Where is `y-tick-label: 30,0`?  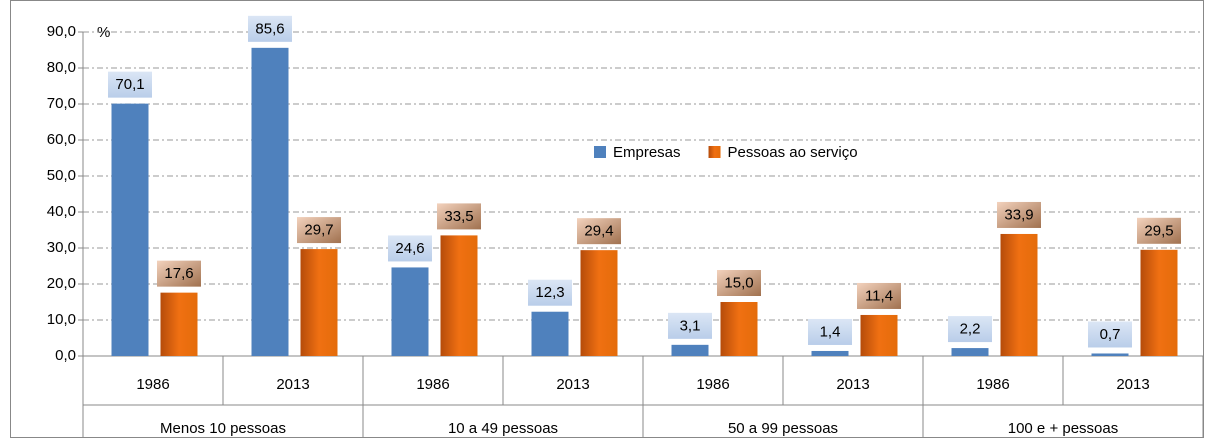
y-tick-label: 30,0 is located at coordinates (61, 247).